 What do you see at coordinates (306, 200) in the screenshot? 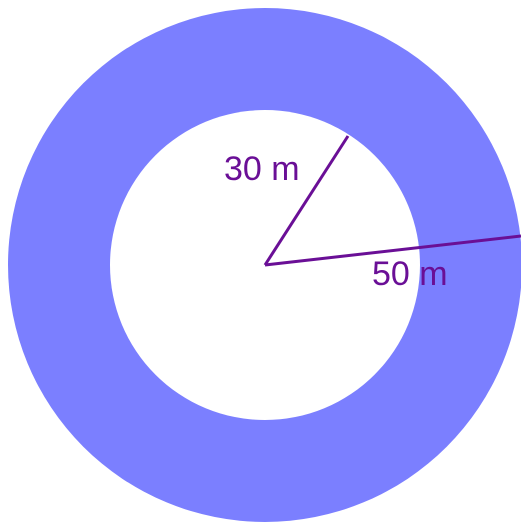
I see `inner-radius-line` at bounding box center [306, 200].